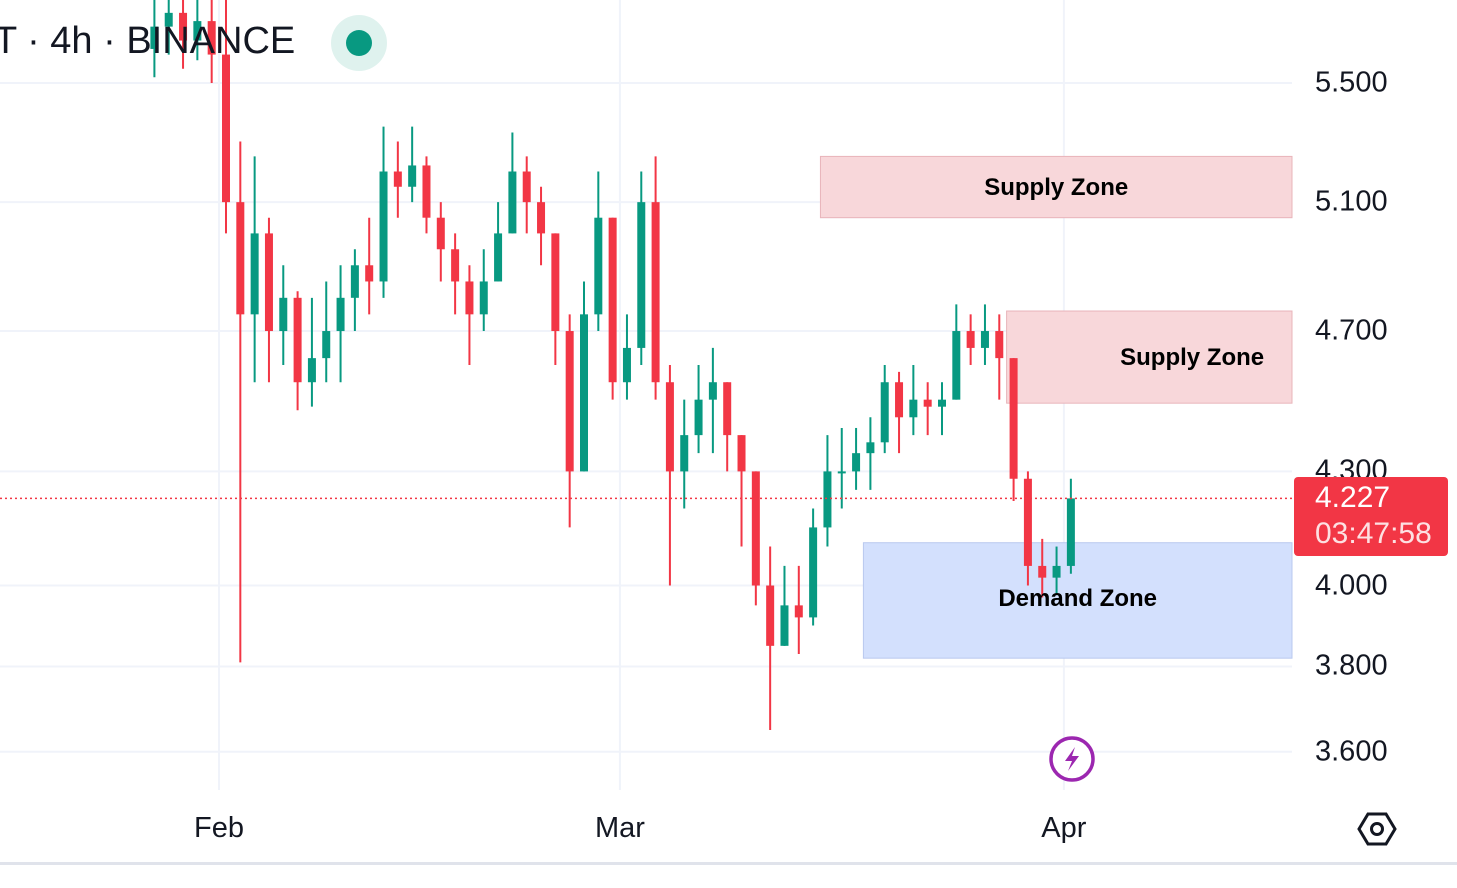 This screenshot has height=888, width=1457. I want to click on price-tick-label: 4.000, so click(1351, 585).